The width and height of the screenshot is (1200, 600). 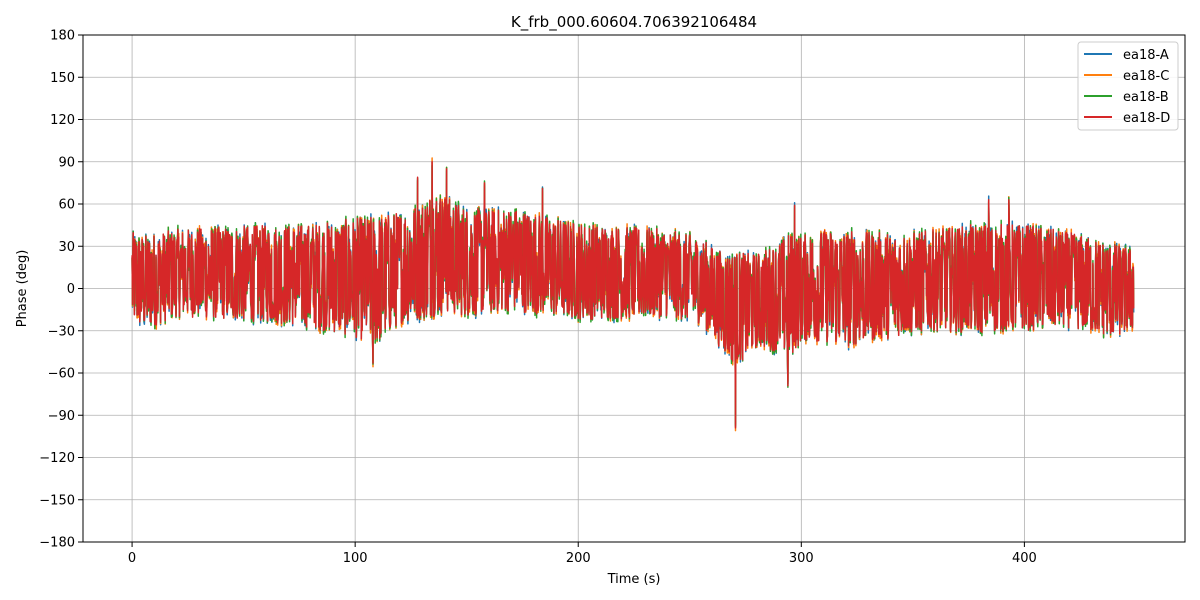 What do you see at coordinates (1146, 118) in the screenshot?
I see `legend-entry: ea18-D` at bounding box center [1146, 118].